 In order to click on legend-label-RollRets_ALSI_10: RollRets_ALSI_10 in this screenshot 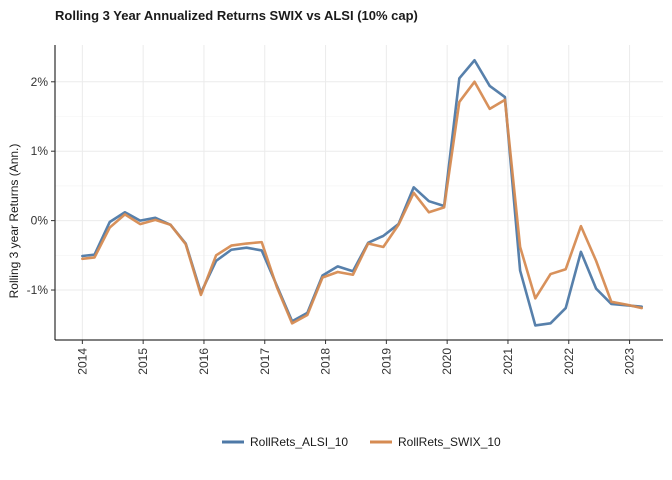, I will do `click(299, 442)`.